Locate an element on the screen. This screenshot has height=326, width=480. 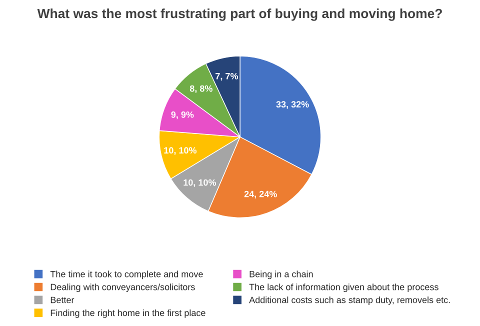
legend-label: Finding the right home in the first place is located at coordinates (128, 313).